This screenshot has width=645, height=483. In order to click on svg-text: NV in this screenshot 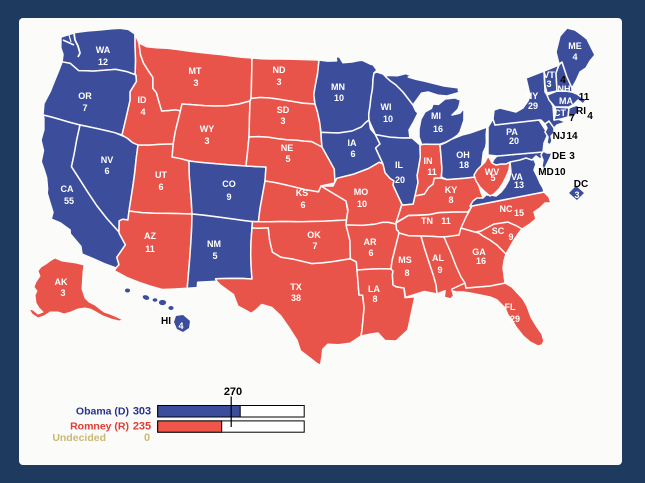, I will do `click(107, 160)`.